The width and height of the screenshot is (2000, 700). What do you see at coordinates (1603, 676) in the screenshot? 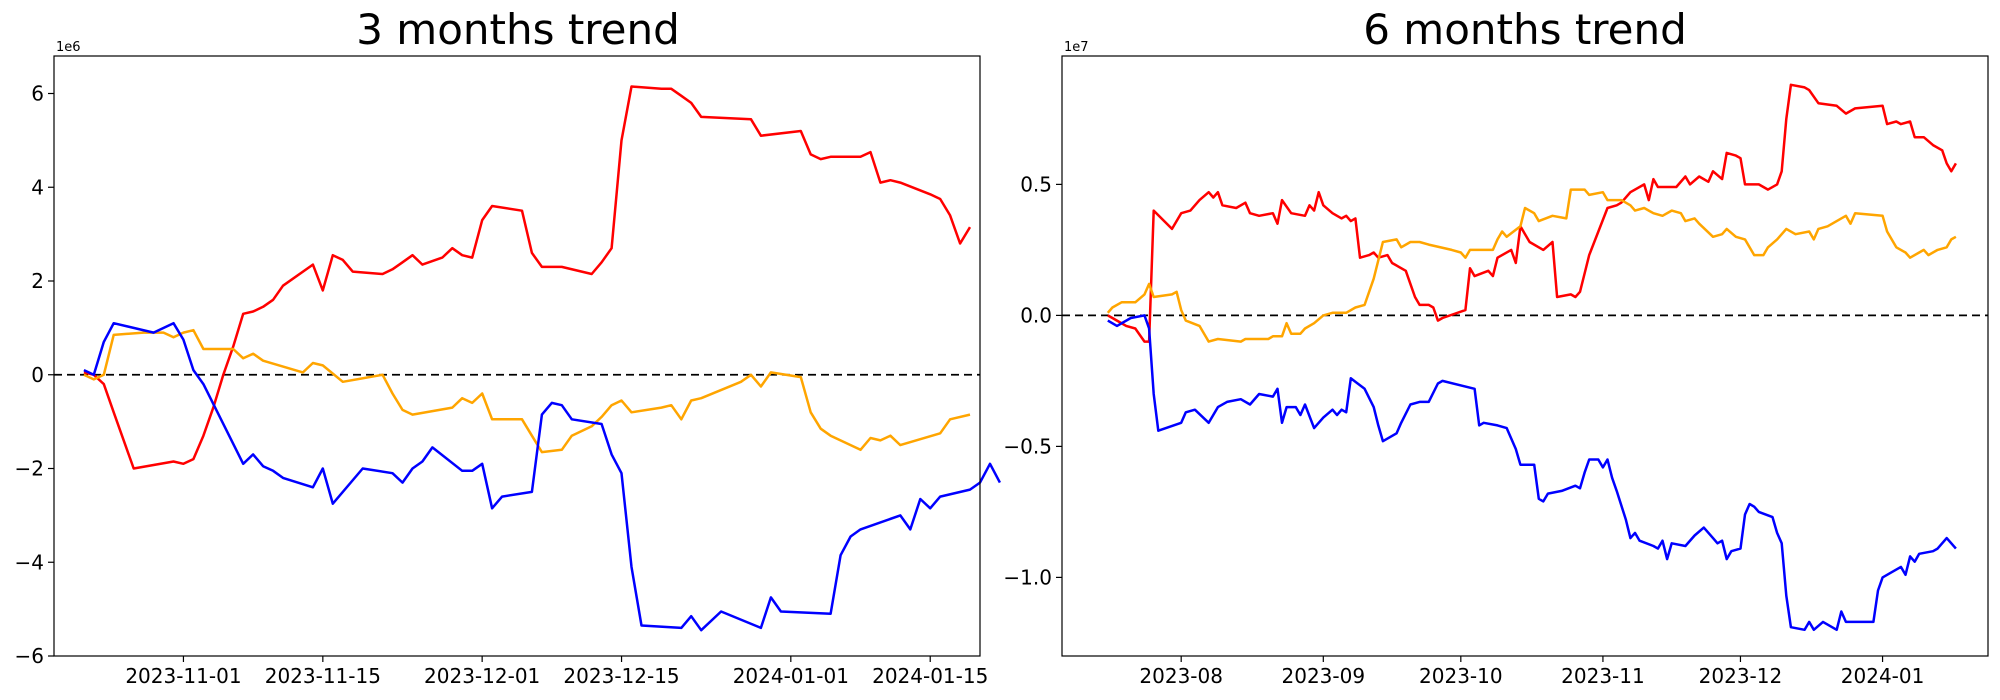
I see `x-tick-label: 2023-11` at bounding box center [1603, 676].